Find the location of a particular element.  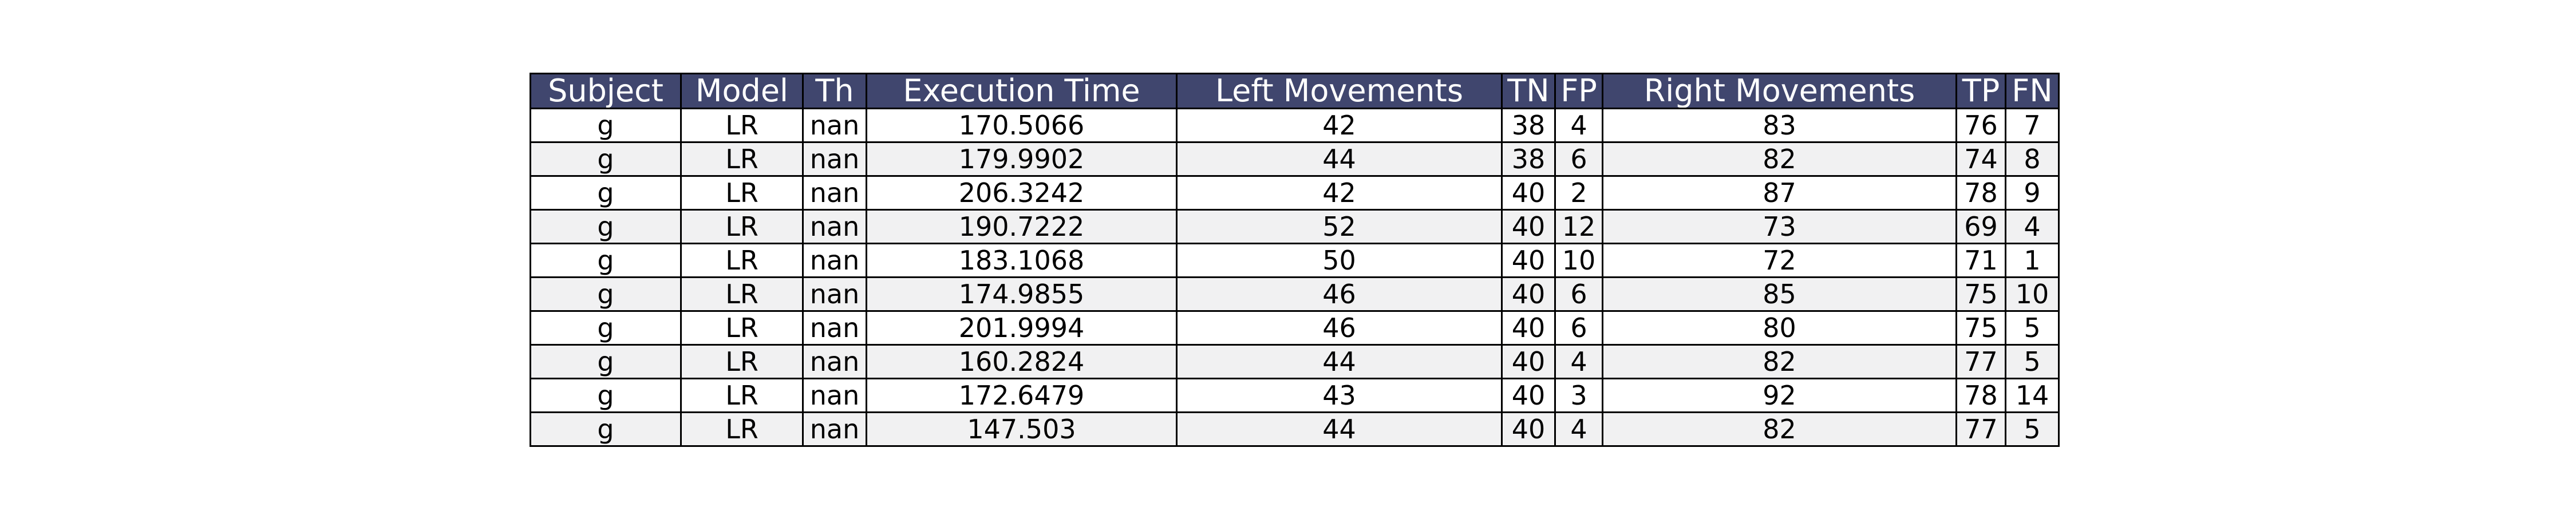

column-header: FP is located at coordinates (1578, 91).